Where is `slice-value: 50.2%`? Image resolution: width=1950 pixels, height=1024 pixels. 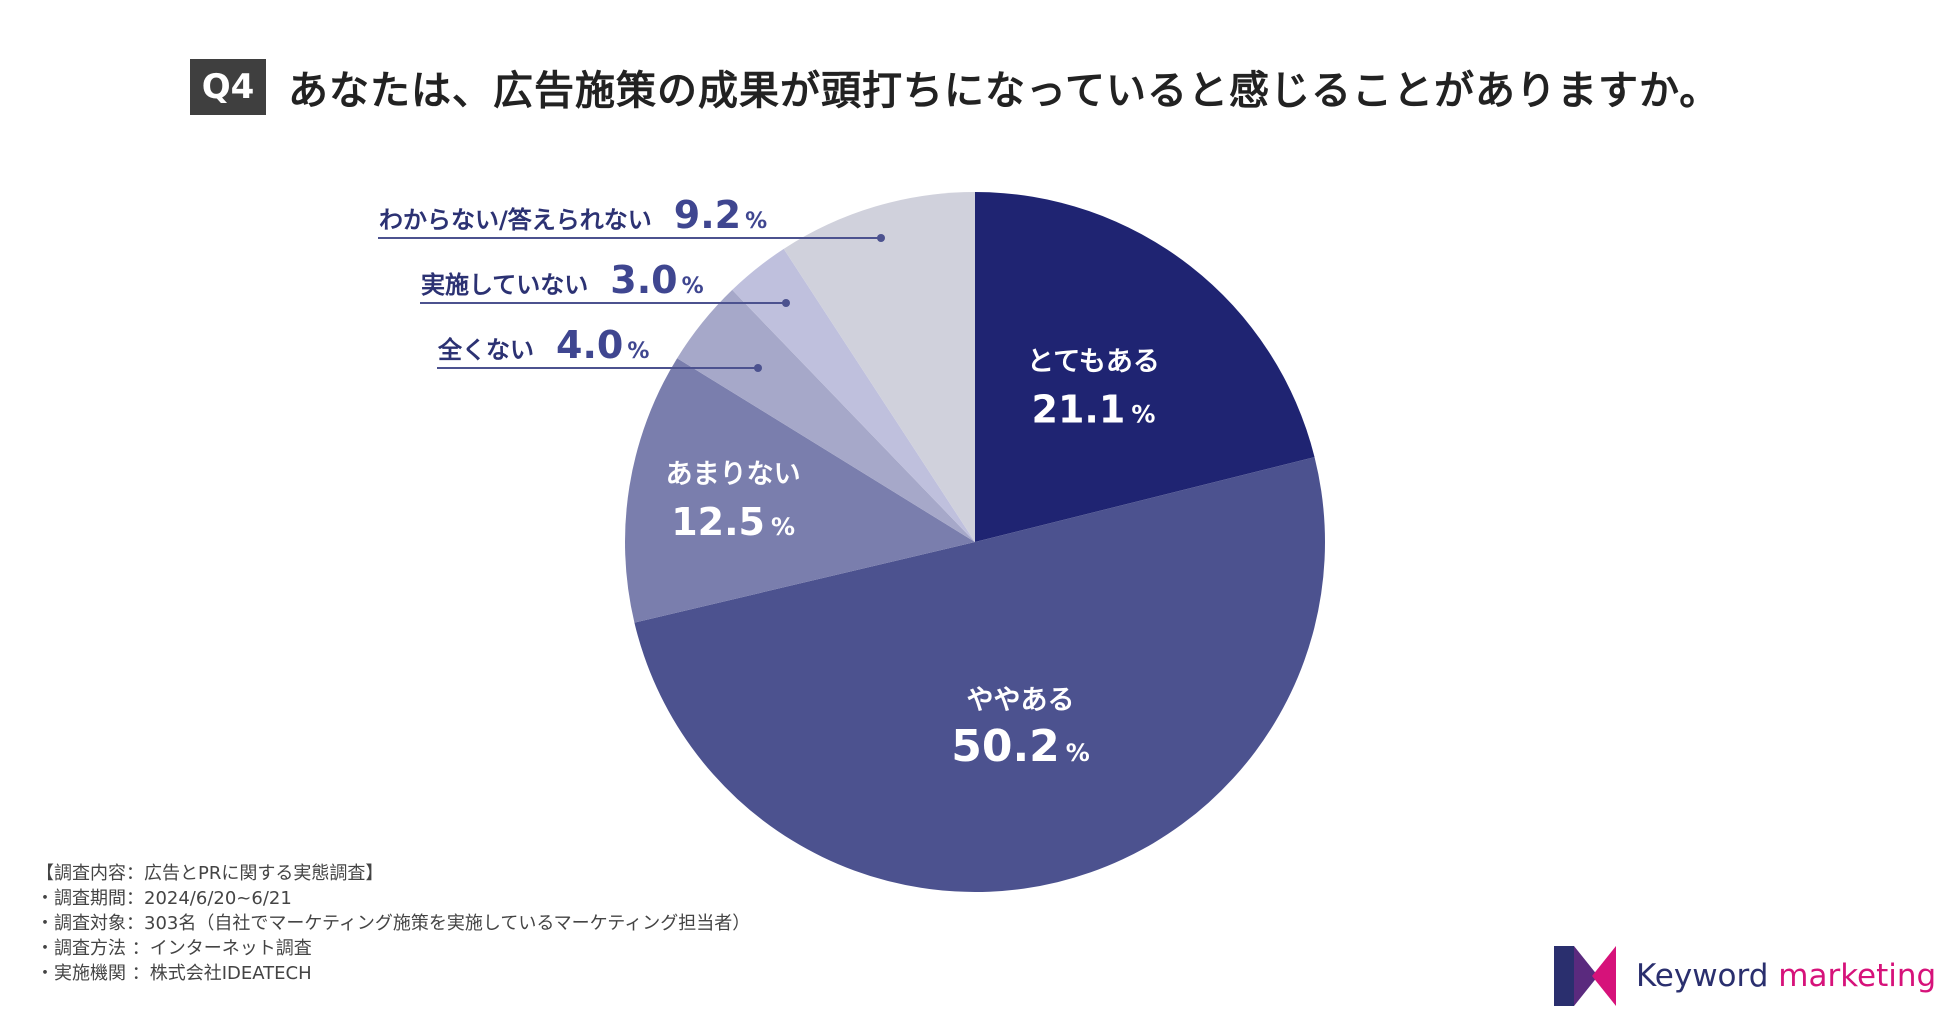 slice-value: 50.2% is located at coordinates (1020, 746).